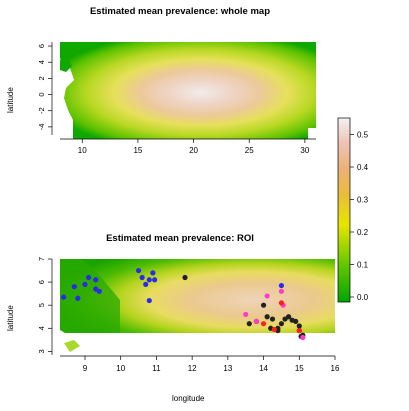 The image size is (409, 411). I want to click on colorbar-gradient, so click(344, 210).